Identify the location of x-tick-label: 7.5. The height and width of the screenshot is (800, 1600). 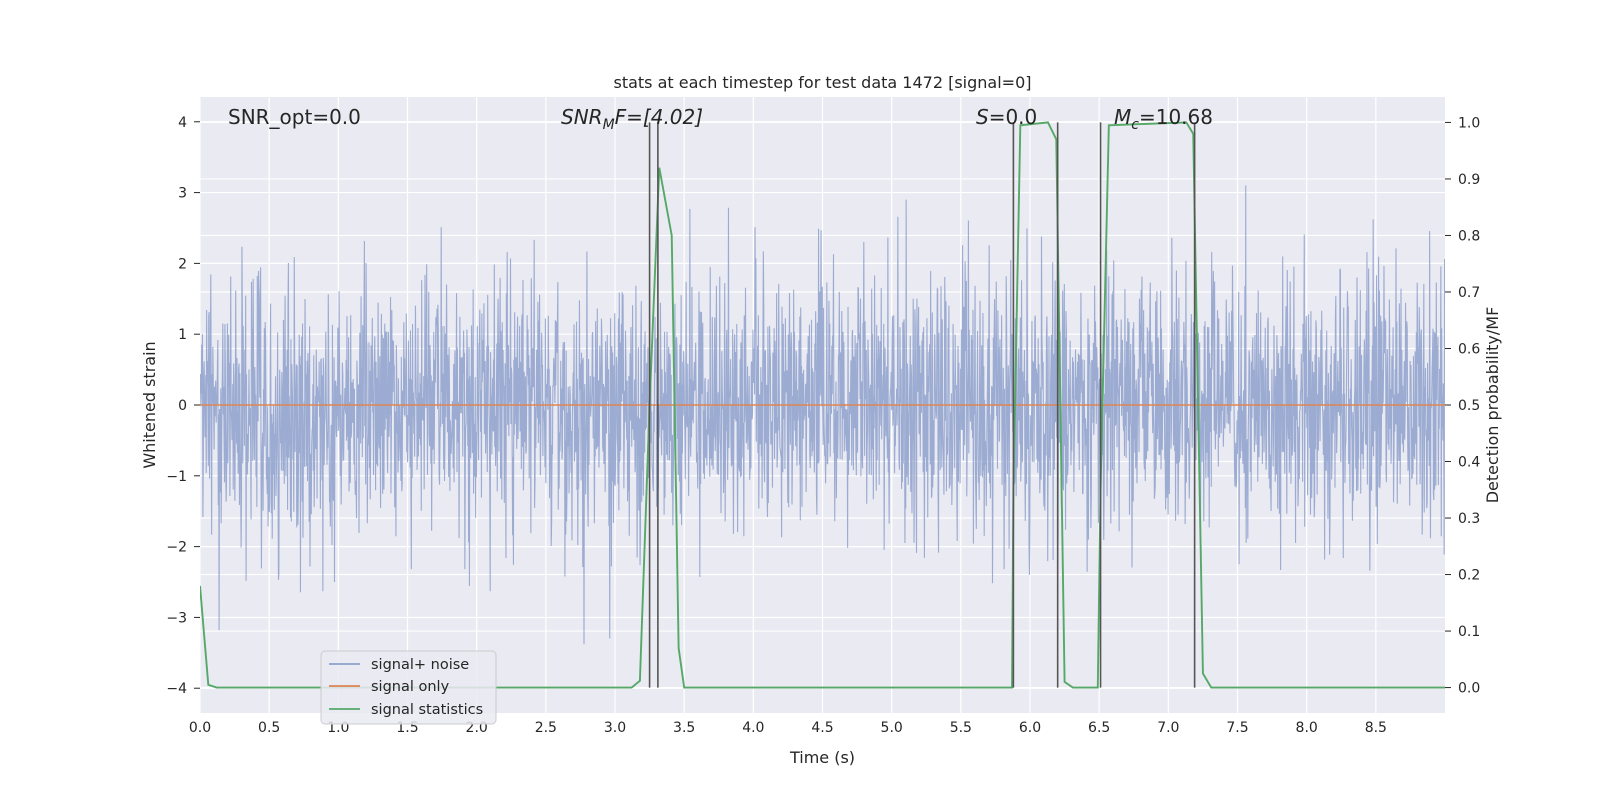
(1237, 728).